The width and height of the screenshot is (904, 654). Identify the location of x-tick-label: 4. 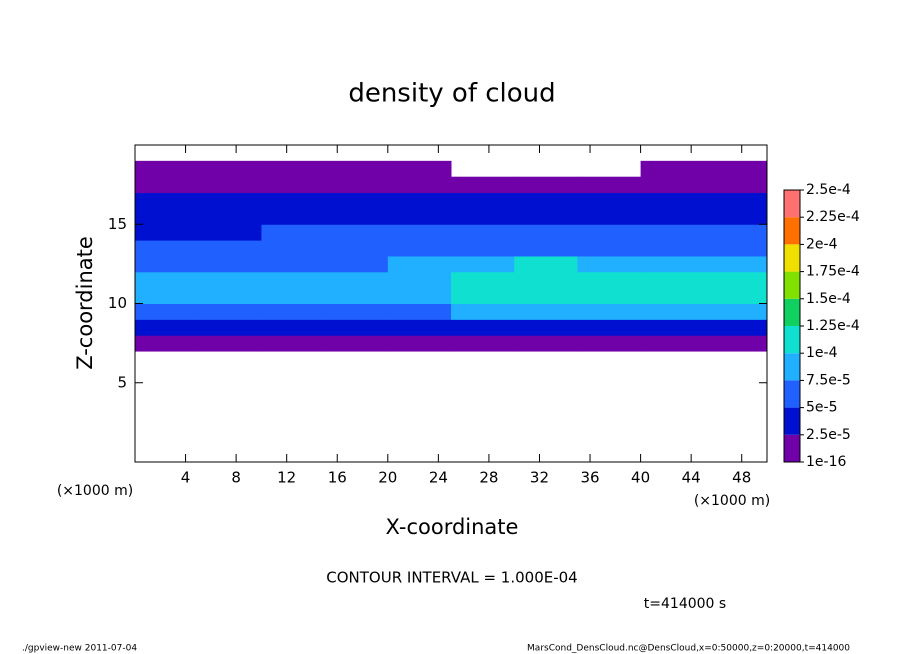
(186, 478).